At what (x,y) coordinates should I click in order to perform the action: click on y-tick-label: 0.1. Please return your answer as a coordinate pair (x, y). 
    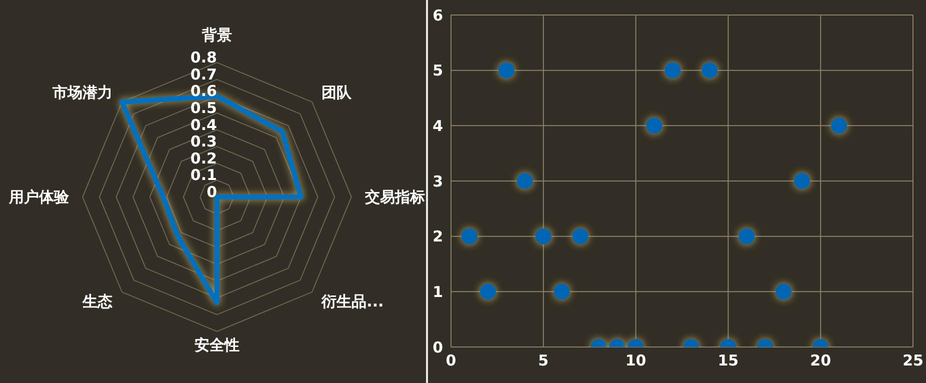
    Looking at the image, I should click on (203, 175).